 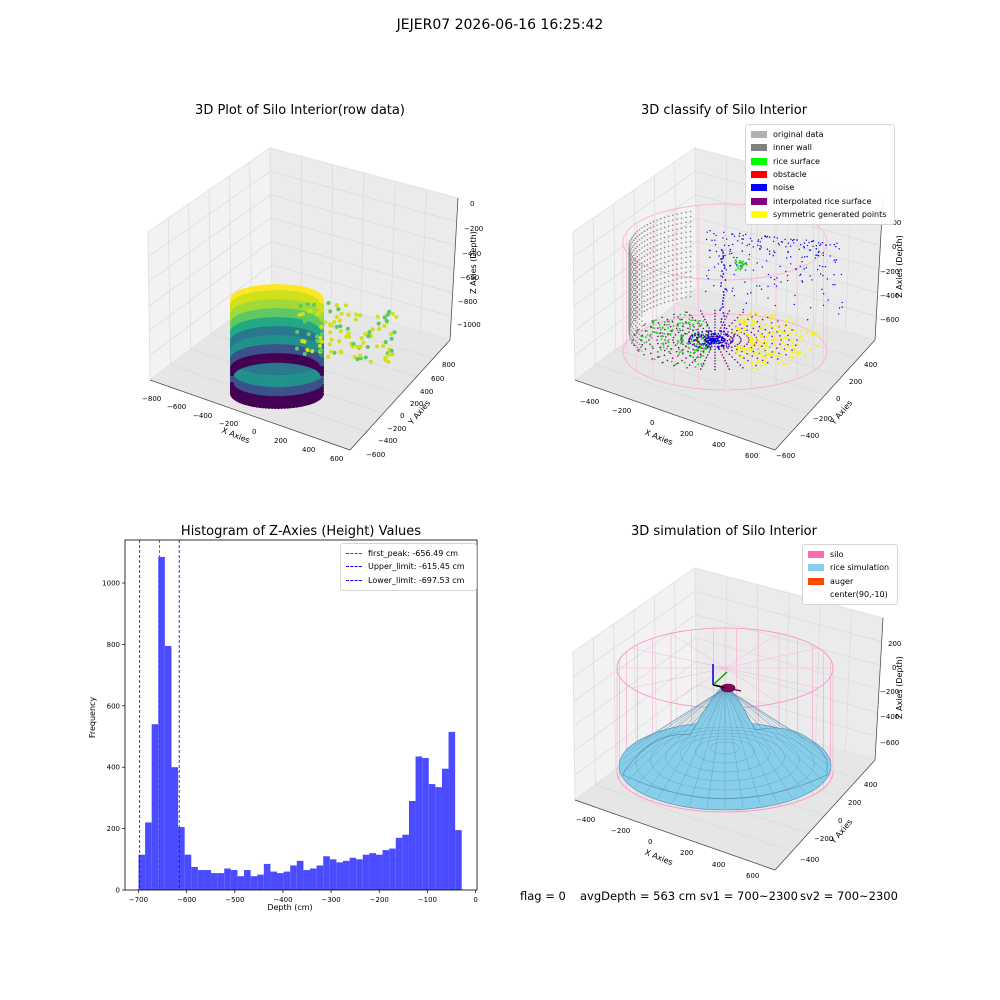 What do you see at coordinates (142, 872) in the screenshot?
I see `histogram-bar` at bounding box center [142, 872].